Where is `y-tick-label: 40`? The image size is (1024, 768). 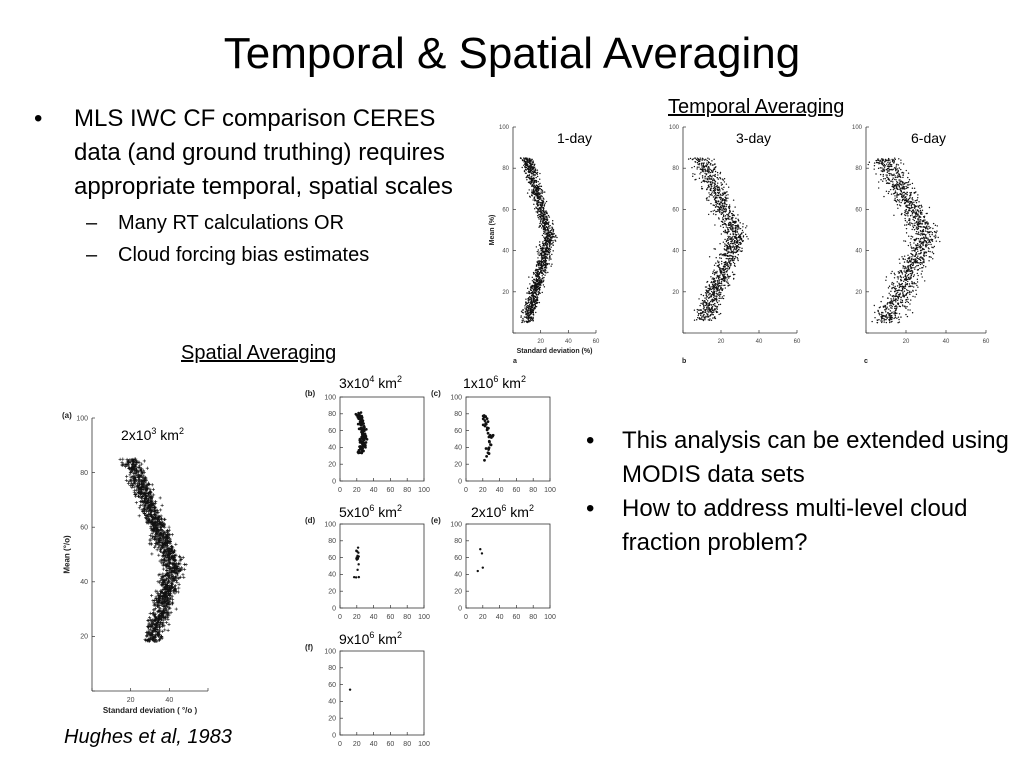
y-tick-label: 40 is located at coordinates (675, 252).